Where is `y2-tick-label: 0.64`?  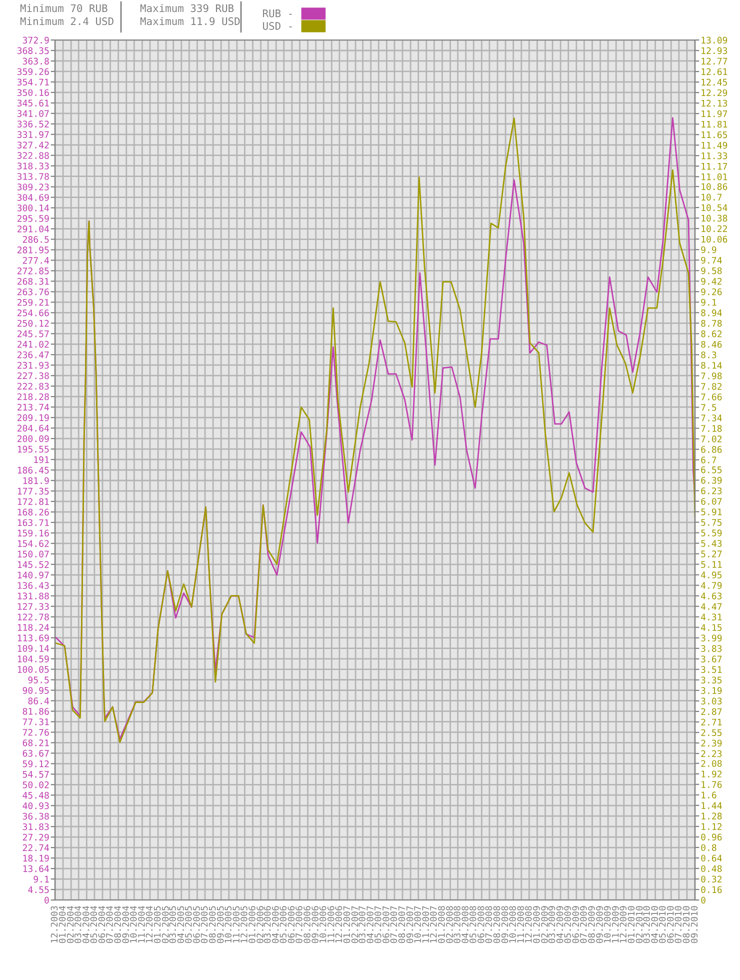 y2-tick-label: 0.64 is located at coordinates (711, 858).